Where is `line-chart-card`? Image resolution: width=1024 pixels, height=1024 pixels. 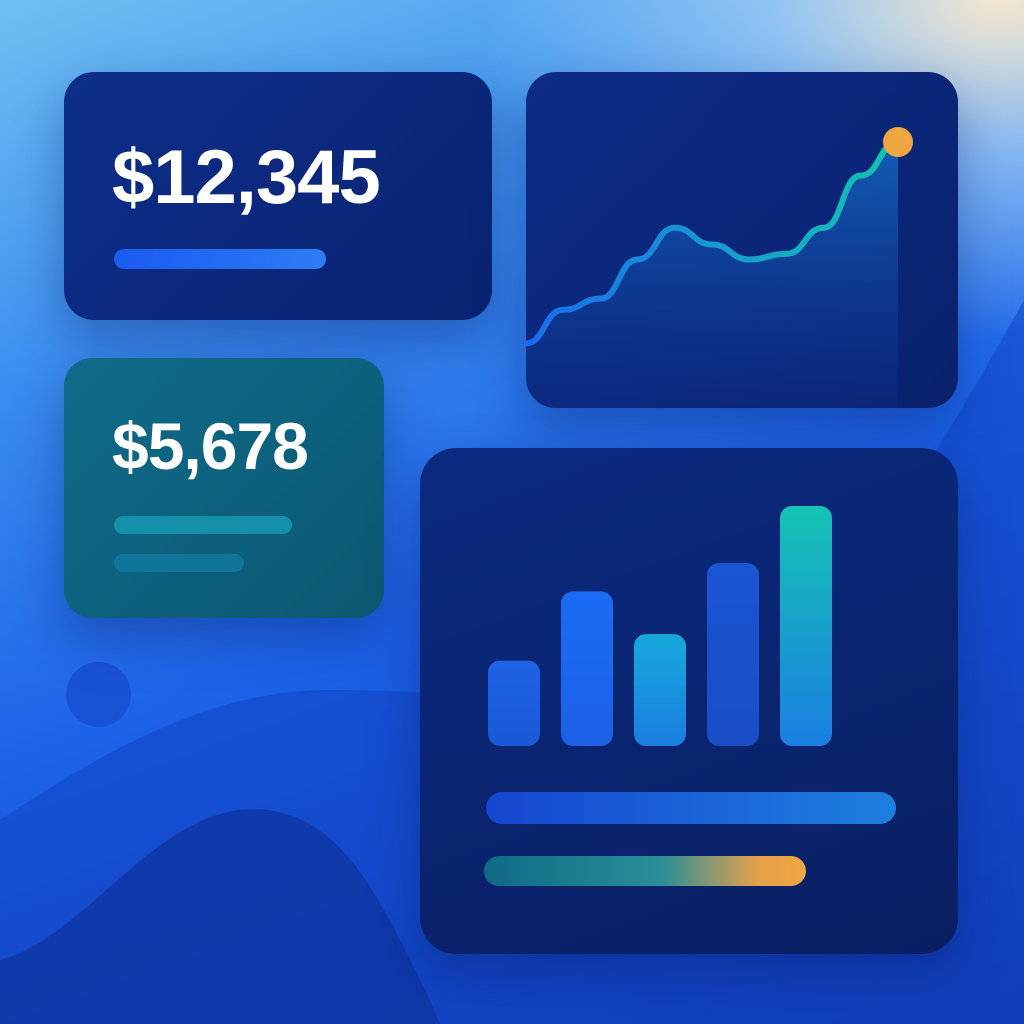
line-chart-card is located at coordinates (742, 240).